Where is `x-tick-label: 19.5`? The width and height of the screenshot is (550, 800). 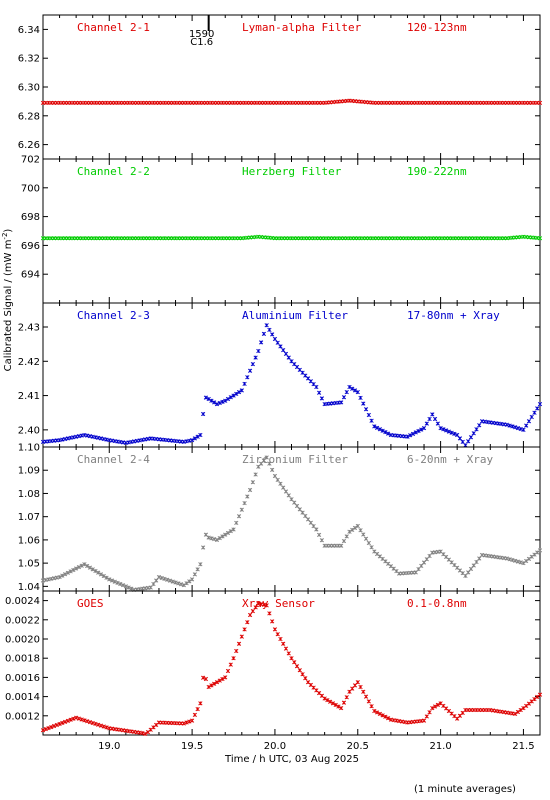
x-tick-label: 19.5 is located at coordinates (192, 746).